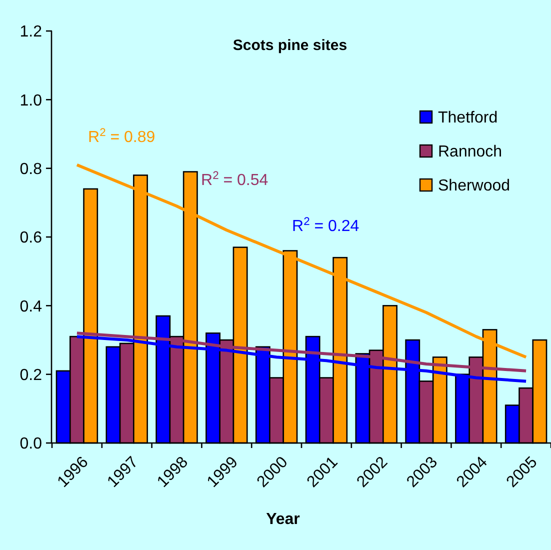  Describe the element at coordinates (31, 238) in the screenshot. I see `y-tick-label: 0.6` at that location.